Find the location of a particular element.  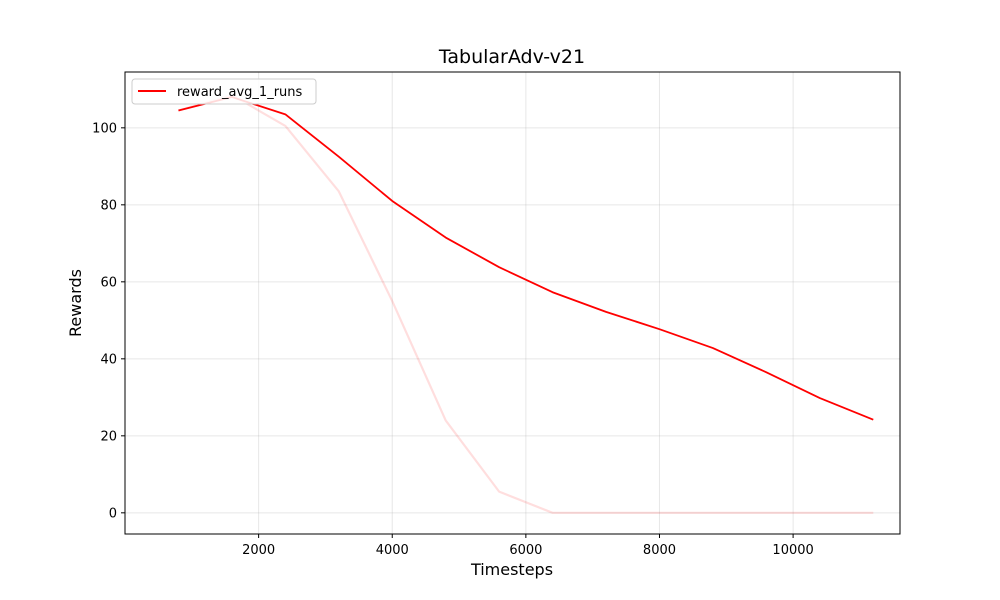

x-tick-label: 8000 is located at coordinates (659, 550).